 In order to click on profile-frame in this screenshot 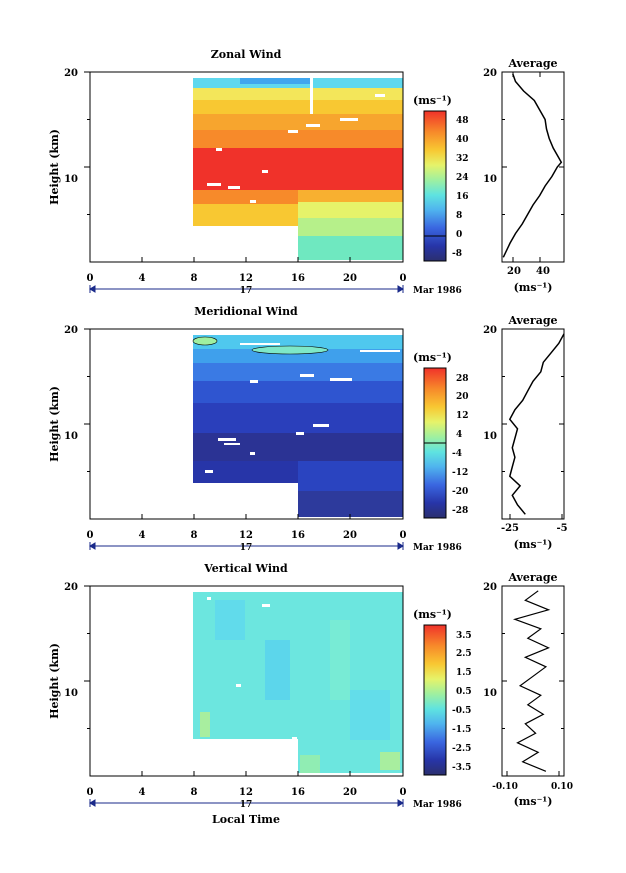, I will do `click(533, 424)`.